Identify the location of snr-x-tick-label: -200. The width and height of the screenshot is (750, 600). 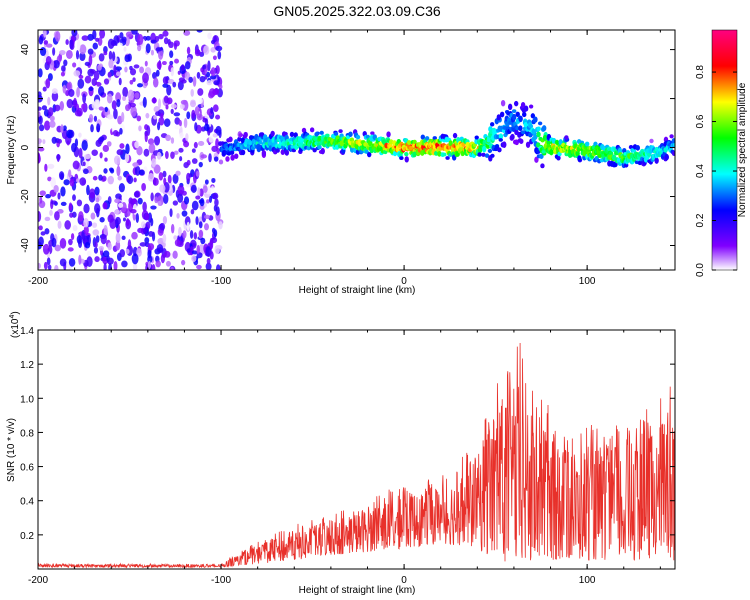
(38, 580).